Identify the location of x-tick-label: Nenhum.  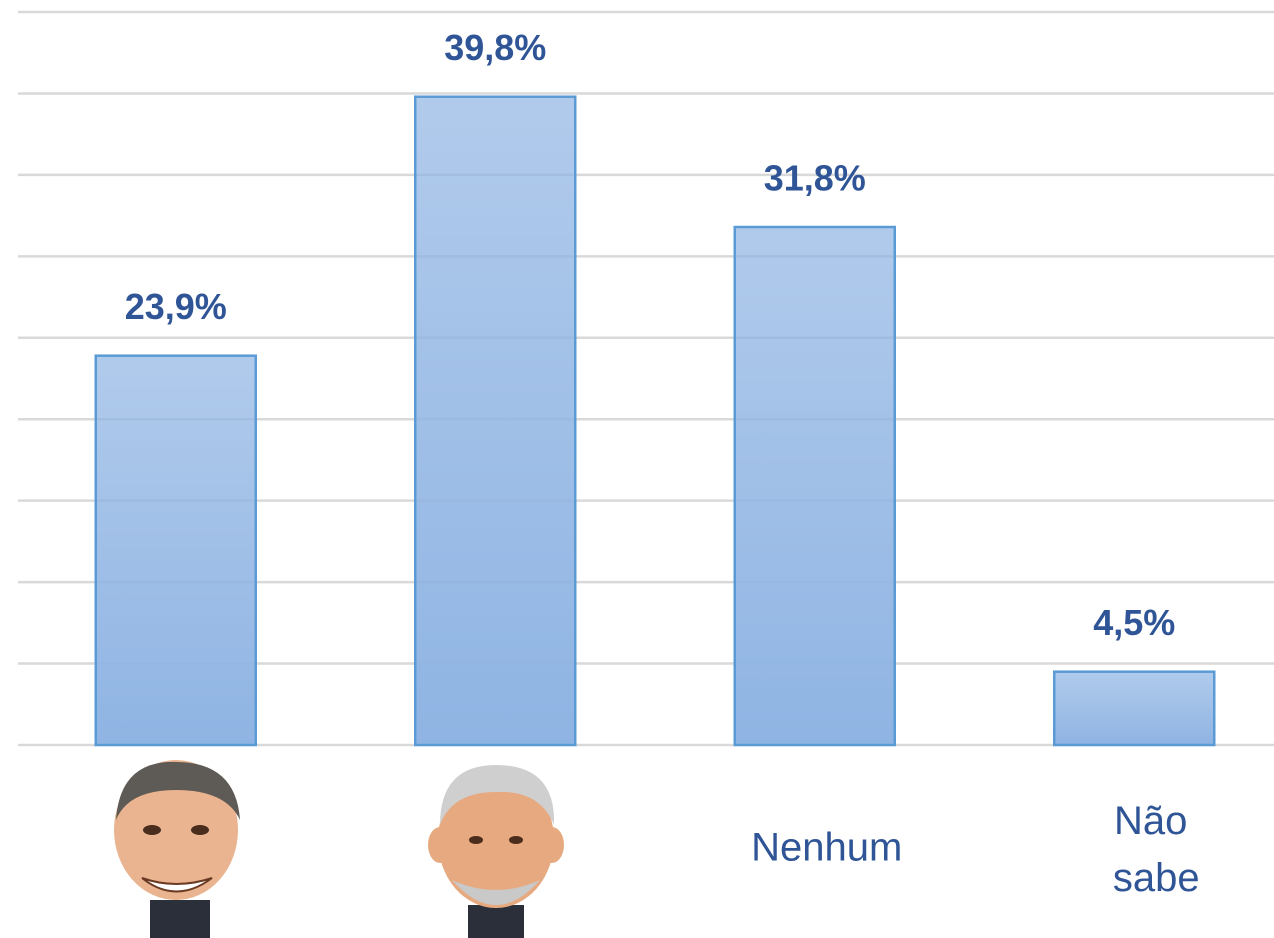
(826, 848).